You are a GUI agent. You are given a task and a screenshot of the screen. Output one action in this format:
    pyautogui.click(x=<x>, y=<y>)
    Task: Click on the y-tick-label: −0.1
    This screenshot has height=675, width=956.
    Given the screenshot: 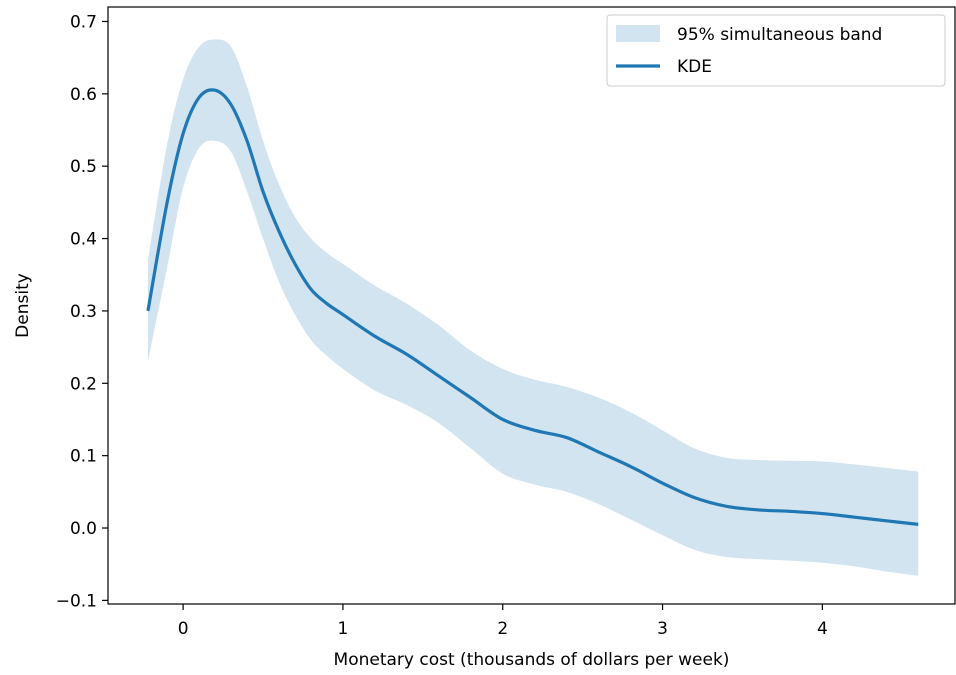 What is the action you would take?
    pyautogui.click(x=76, y=601)
    